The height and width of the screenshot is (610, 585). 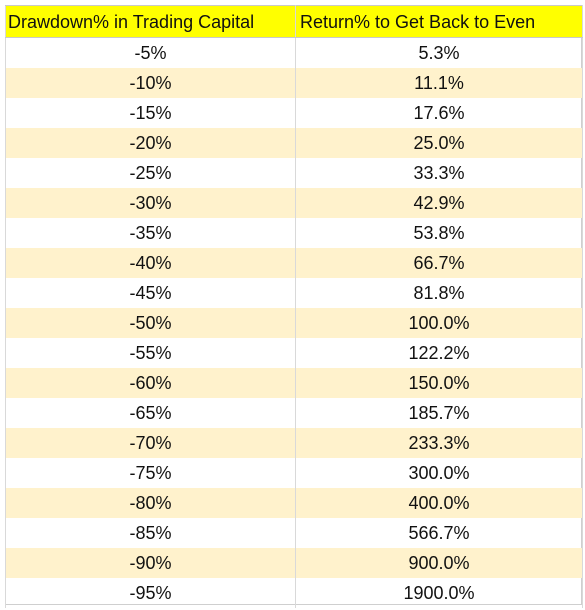 What do you see at coordinates (439, 52) in the screenshot?
I see `return-to-even-cell: 5.3%` at bounding box center [439, 52].